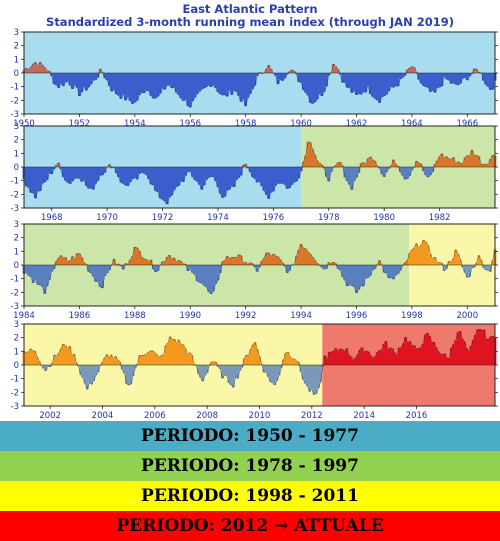 This screenshot has width=500, height=541. I want to click on x-tick-label: 1952, so click(80, 124).